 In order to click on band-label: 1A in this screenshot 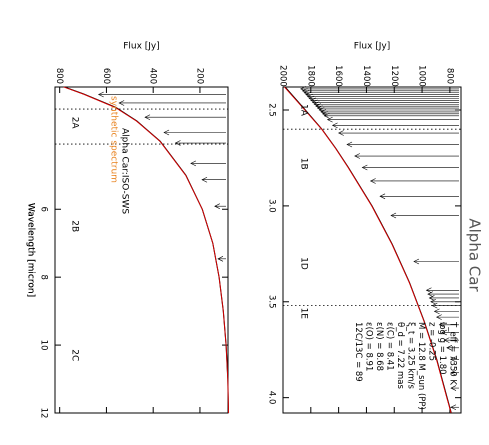, I will do `click(303, 110)`.